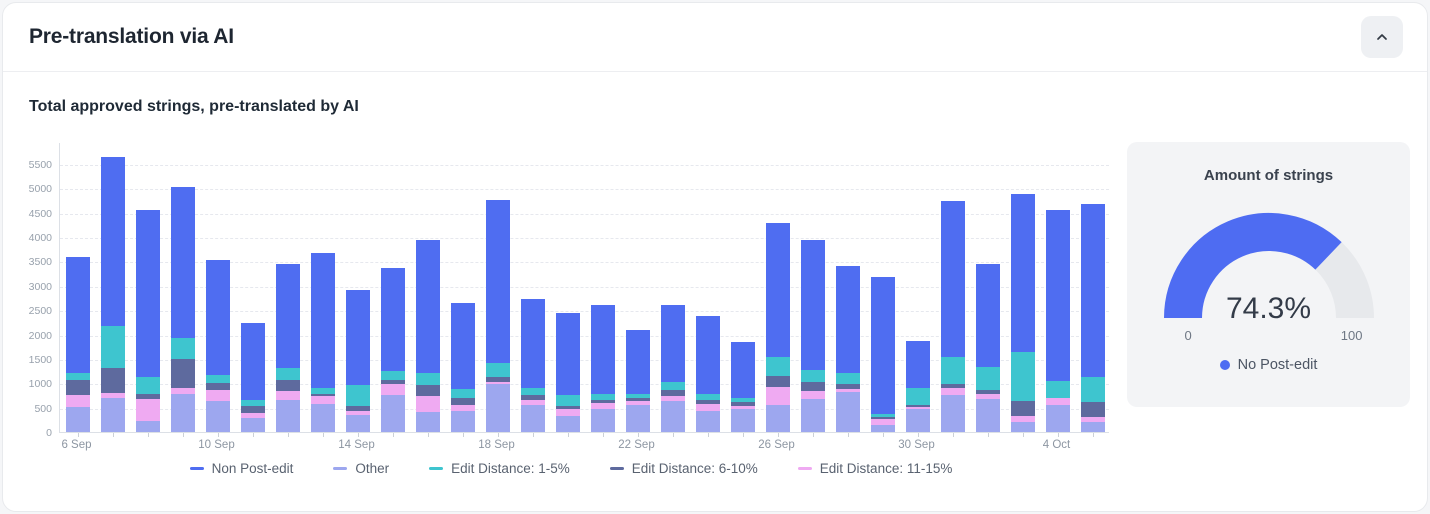  What do you see at coordinates (637, 380) in the screenshot?
I see `bar-22-sep` at bounding box center [637, 380].